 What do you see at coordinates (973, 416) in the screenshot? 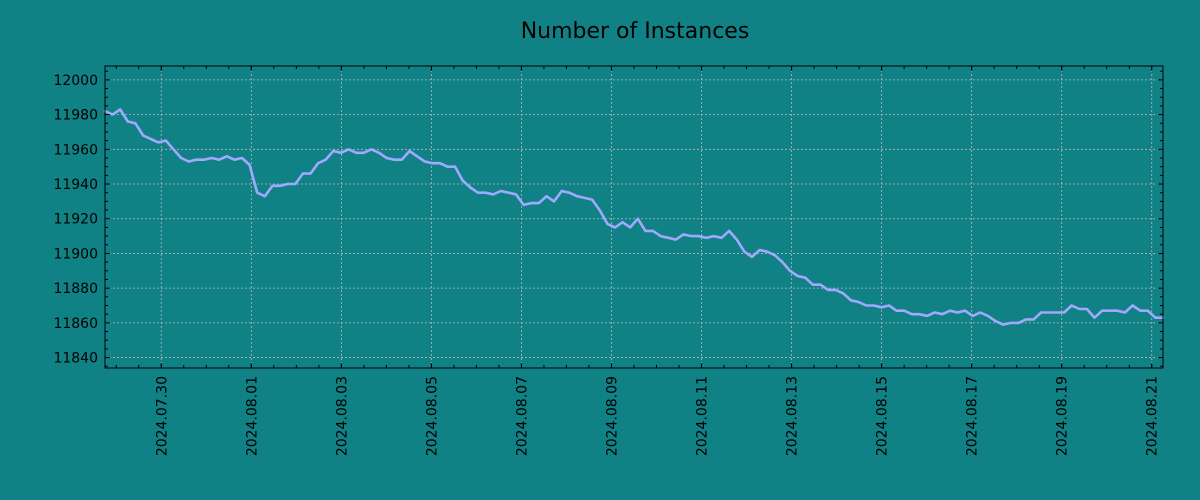
I see `x-tick-label: 2024.08.17` at bounding box center [973, 416].